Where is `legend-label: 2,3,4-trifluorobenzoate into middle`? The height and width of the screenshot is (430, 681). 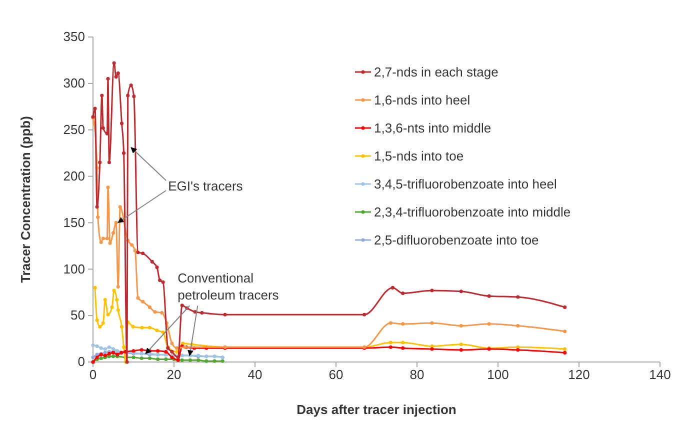 legend-label: 2,3,4-trifluorobenzoate into middle is located at coordinates (472, 212).